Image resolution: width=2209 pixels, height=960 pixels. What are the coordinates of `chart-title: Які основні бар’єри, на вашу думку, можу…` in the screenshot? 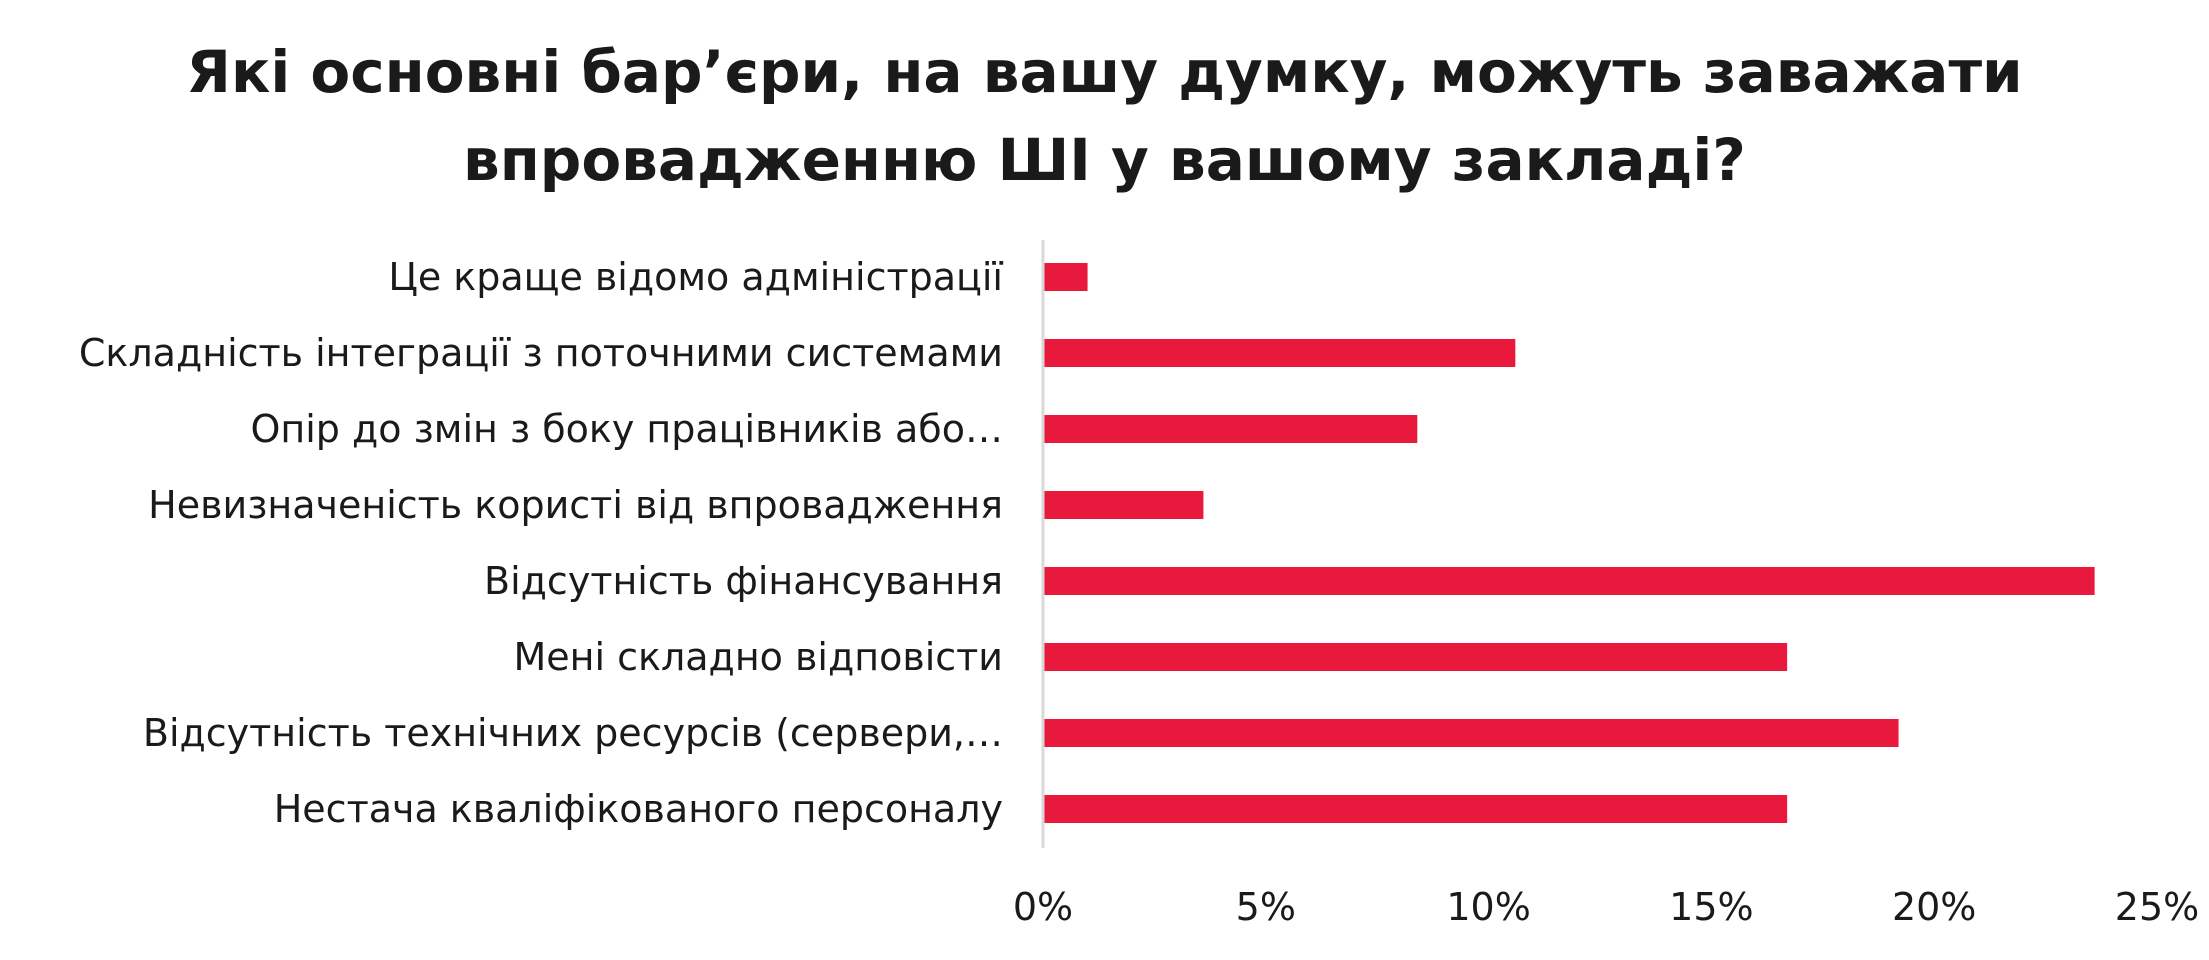 It's located at (1104, 116).